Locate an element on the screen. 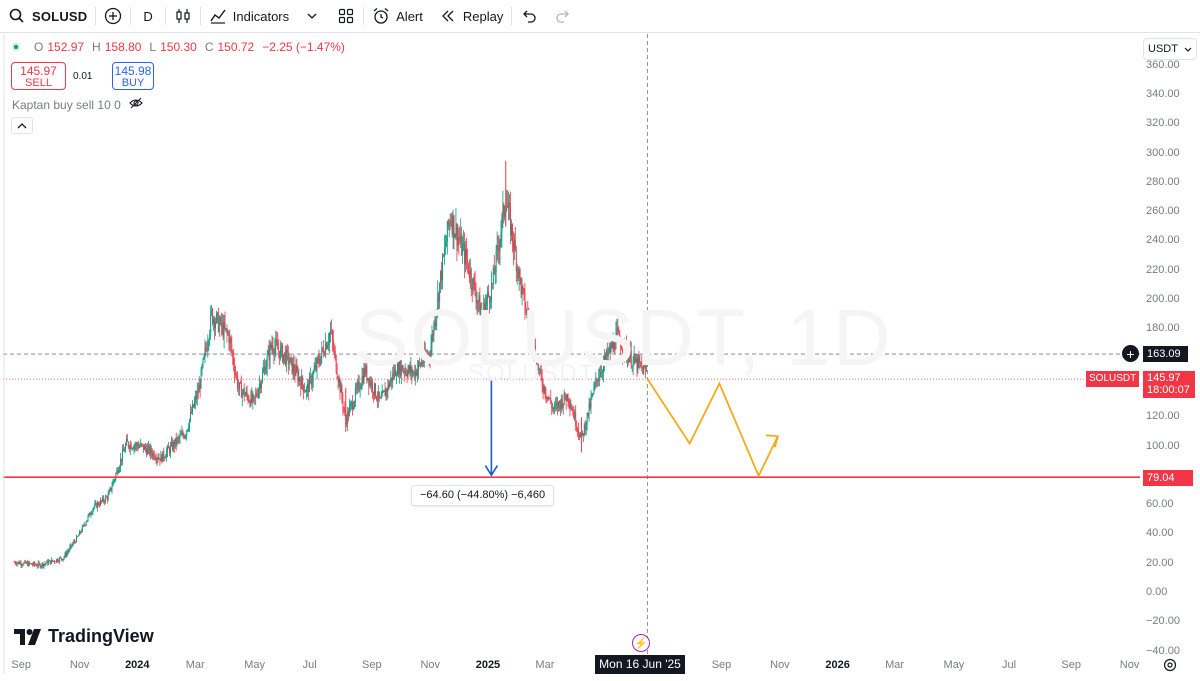  measure-label: −64.60 (−44.80%) −6,460 is located at coordinates (483, 495).